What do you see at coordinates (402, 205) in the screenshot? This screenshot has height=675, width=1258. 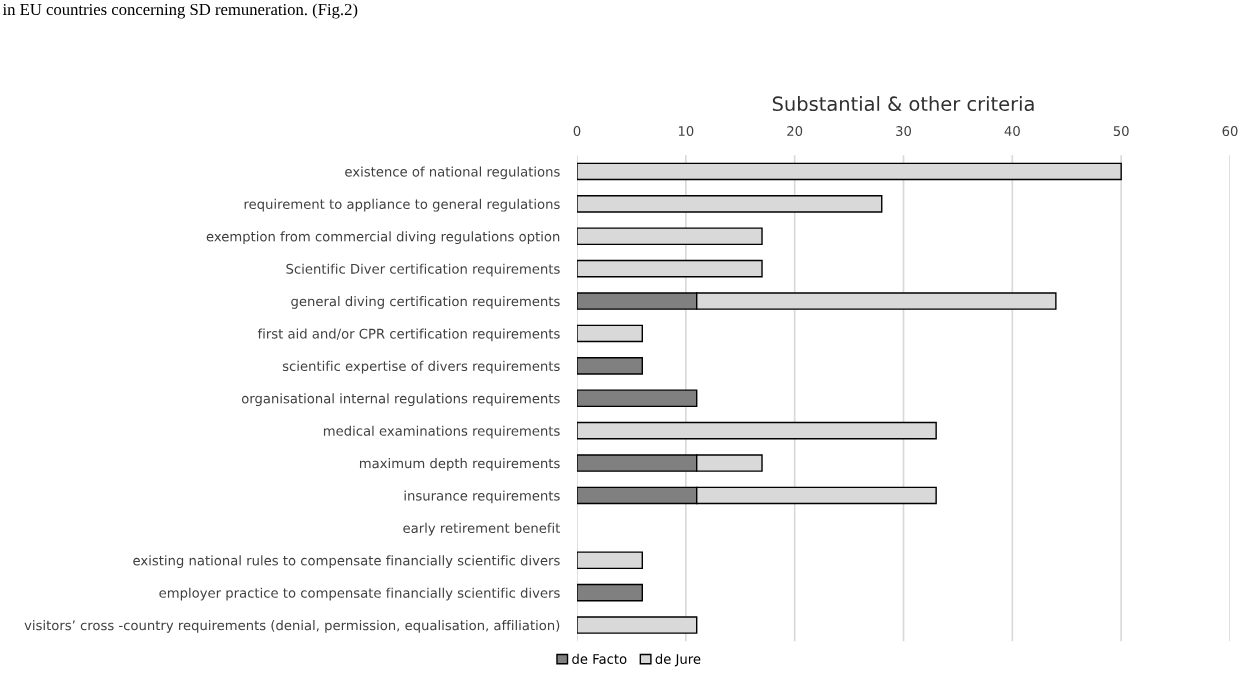 I see `y-tick-label: requirement to appliance to general regulations` at bounding box center [402, 205].